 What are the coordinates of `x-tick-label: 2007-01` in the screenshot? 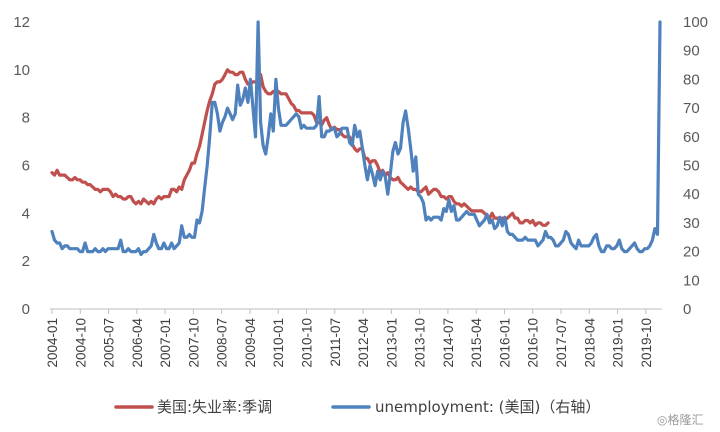 It's located at (165, 343).